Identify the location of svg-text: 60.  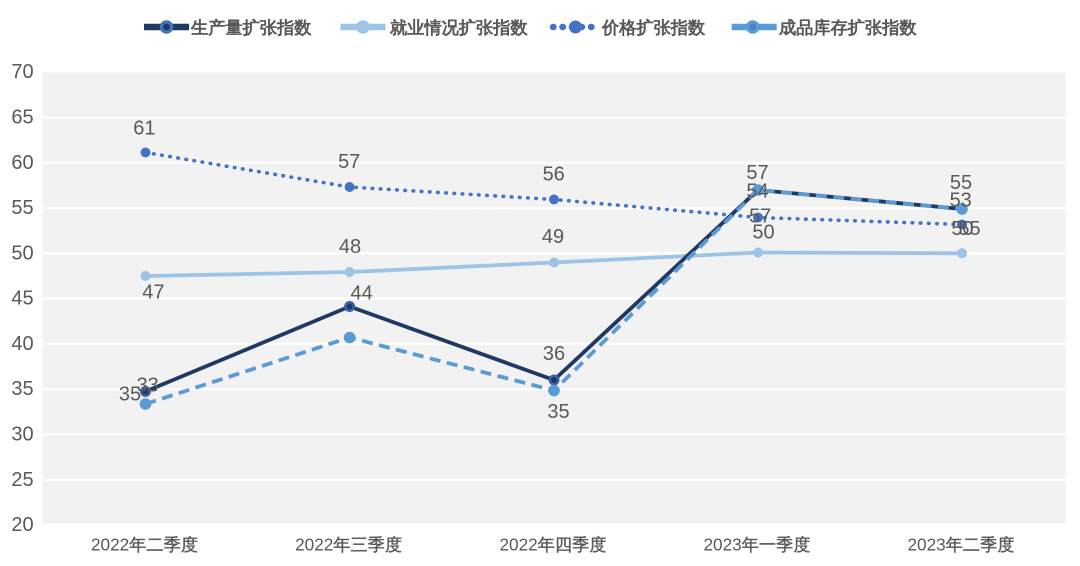
(22, 163).